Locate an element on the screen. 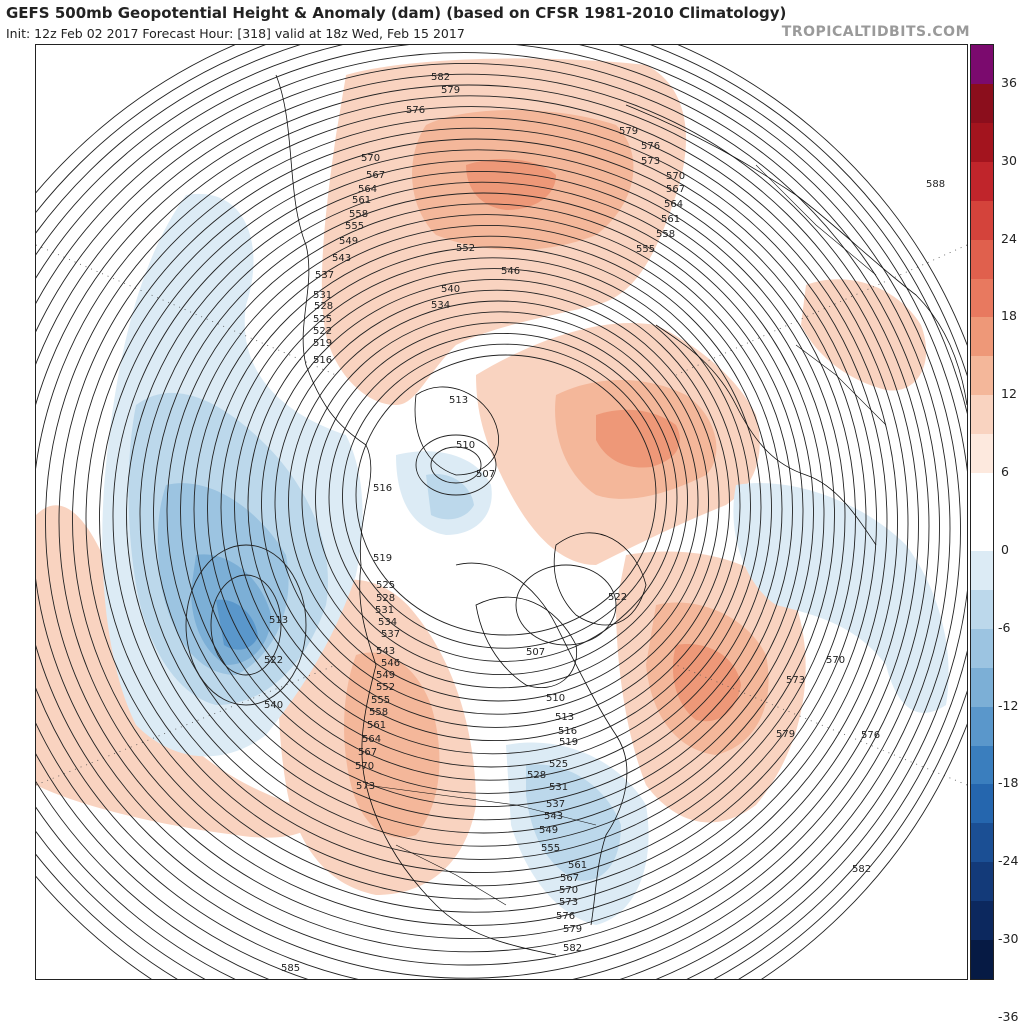 The image size is (1024, 1024). contour-label: 549 is located at coordinates (548, 830).